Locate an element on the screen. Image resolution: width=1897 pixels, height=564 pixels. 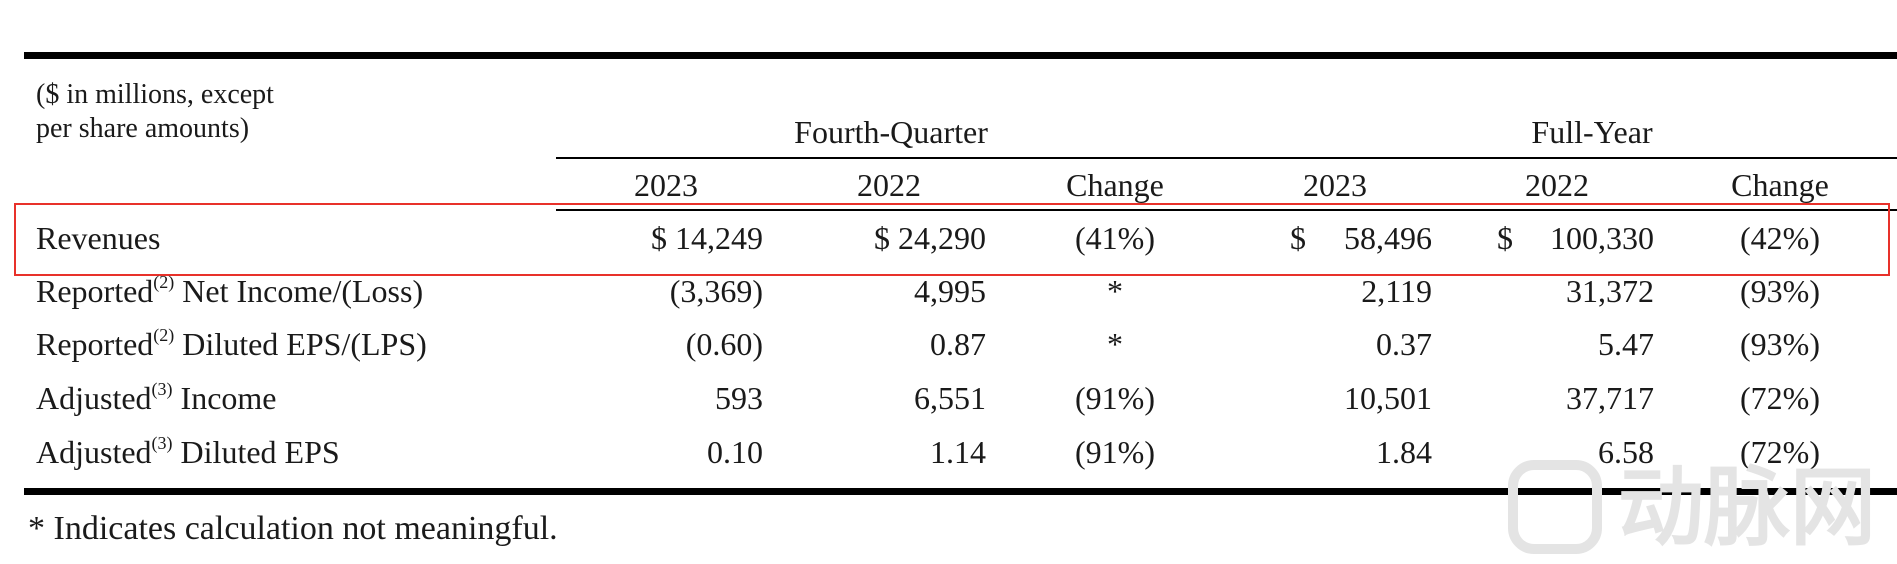
row-label: Reported(2) Diluted EPS/(LPS) is located at coordinates (231, 344).